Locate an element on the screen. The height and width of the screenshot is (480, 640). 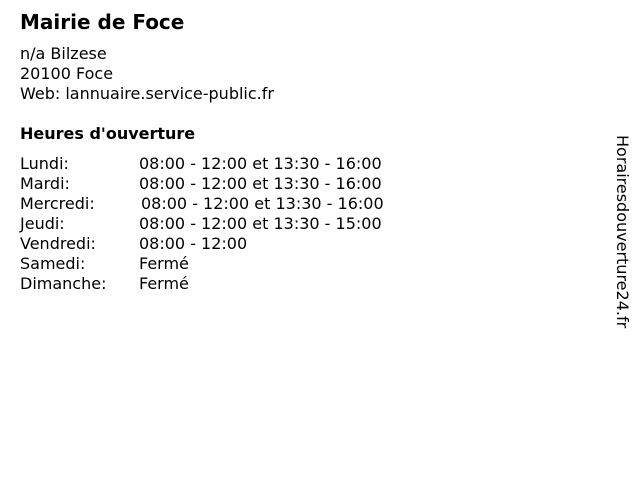
page-title: Mairie de Foce is located at coordinates (102, 22).